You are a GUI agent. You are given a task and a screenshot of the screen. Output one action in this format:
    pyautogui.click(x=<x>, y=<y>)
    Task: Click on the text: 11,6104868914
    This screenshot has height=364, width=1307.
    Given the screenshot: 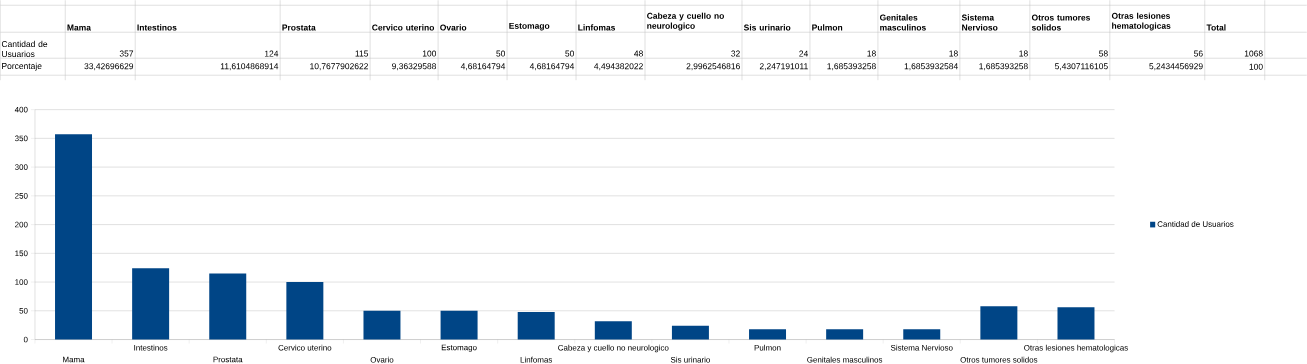 What is the action you would take?
    pyautogui.click(x=249, y=67)
    